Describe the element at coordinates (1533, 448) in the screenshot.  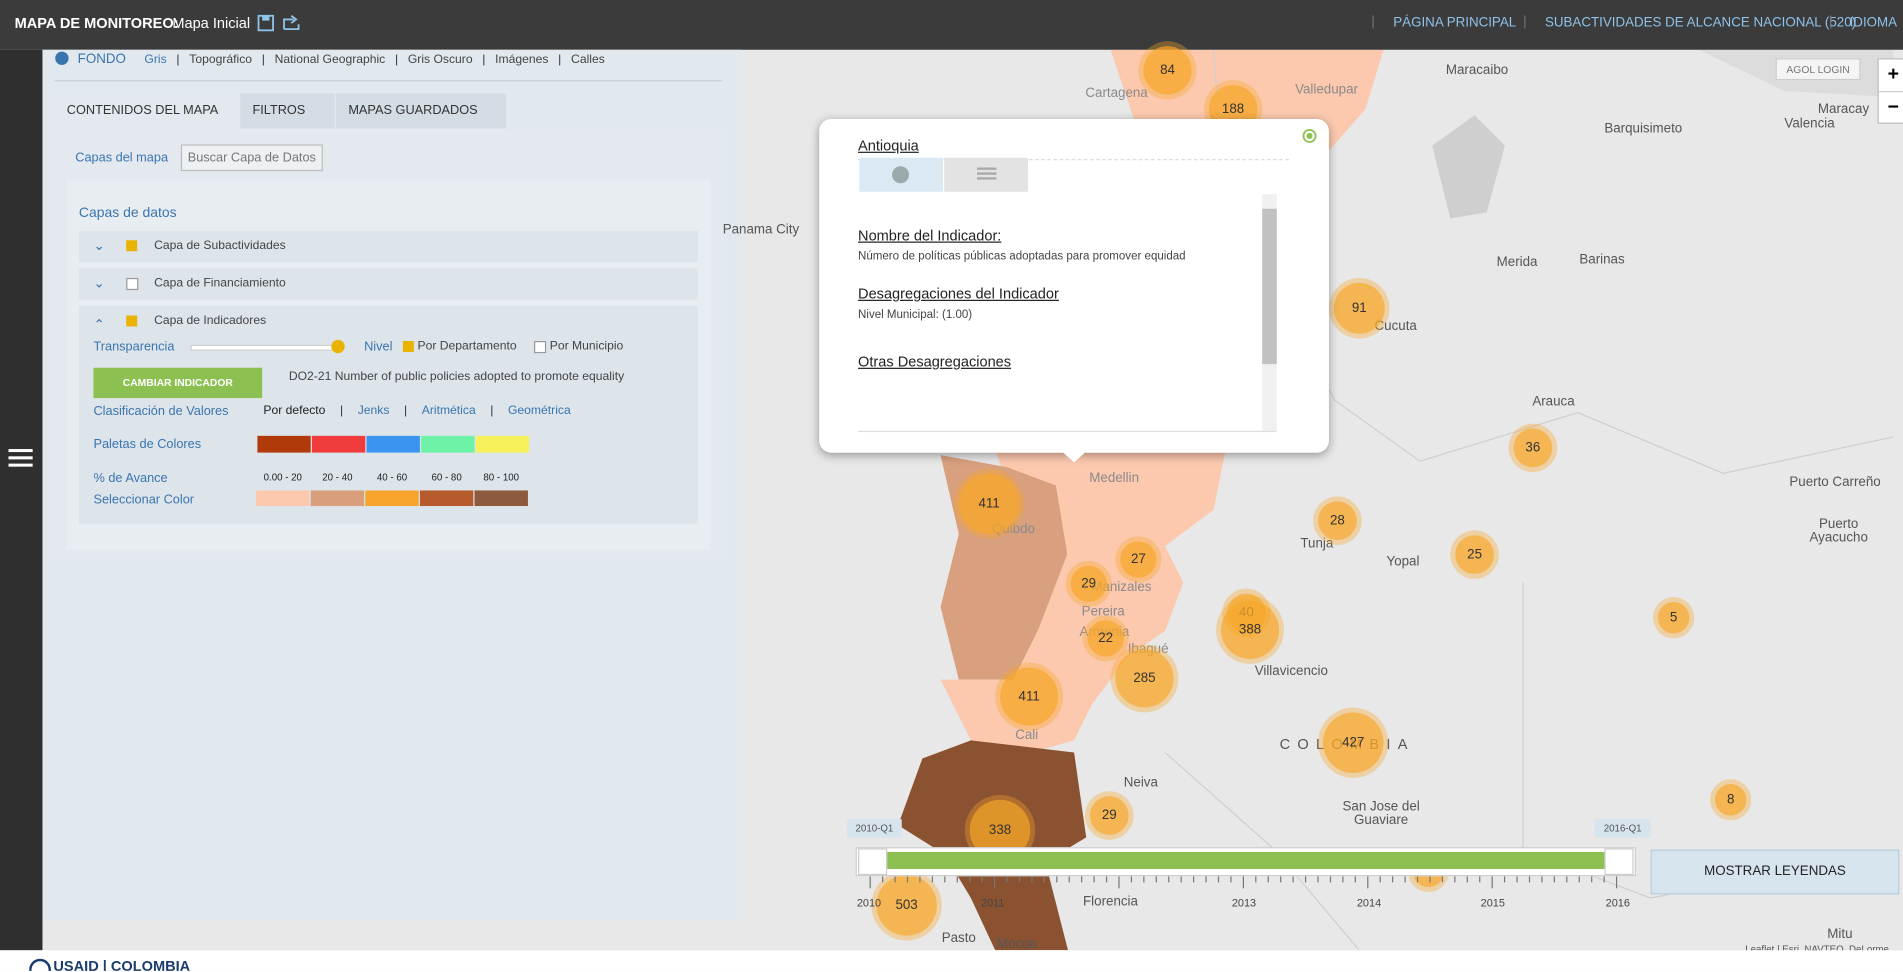
I see `cluster: 36` at that location.